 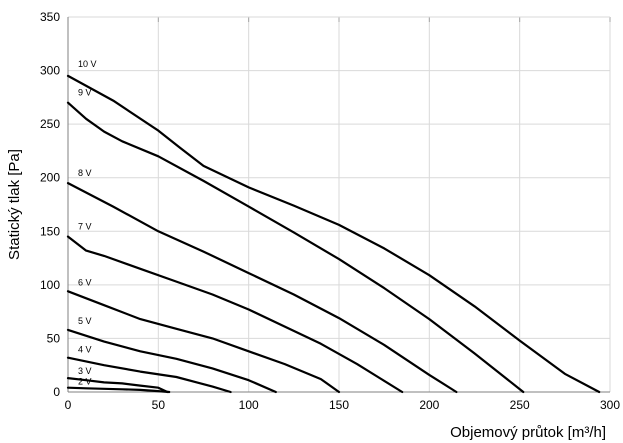 I want to click on series-line-3v, so click(x=117, y=385).